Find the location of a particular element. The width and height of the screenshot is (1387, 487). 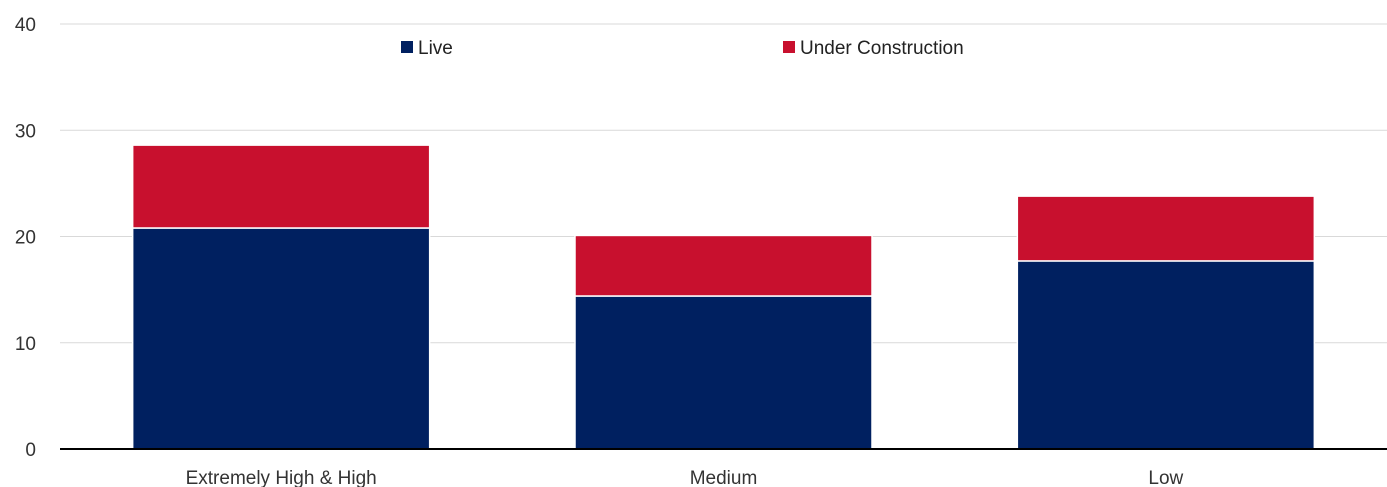

y-tick-label-40: 40 is located at coordinates (25, 25).